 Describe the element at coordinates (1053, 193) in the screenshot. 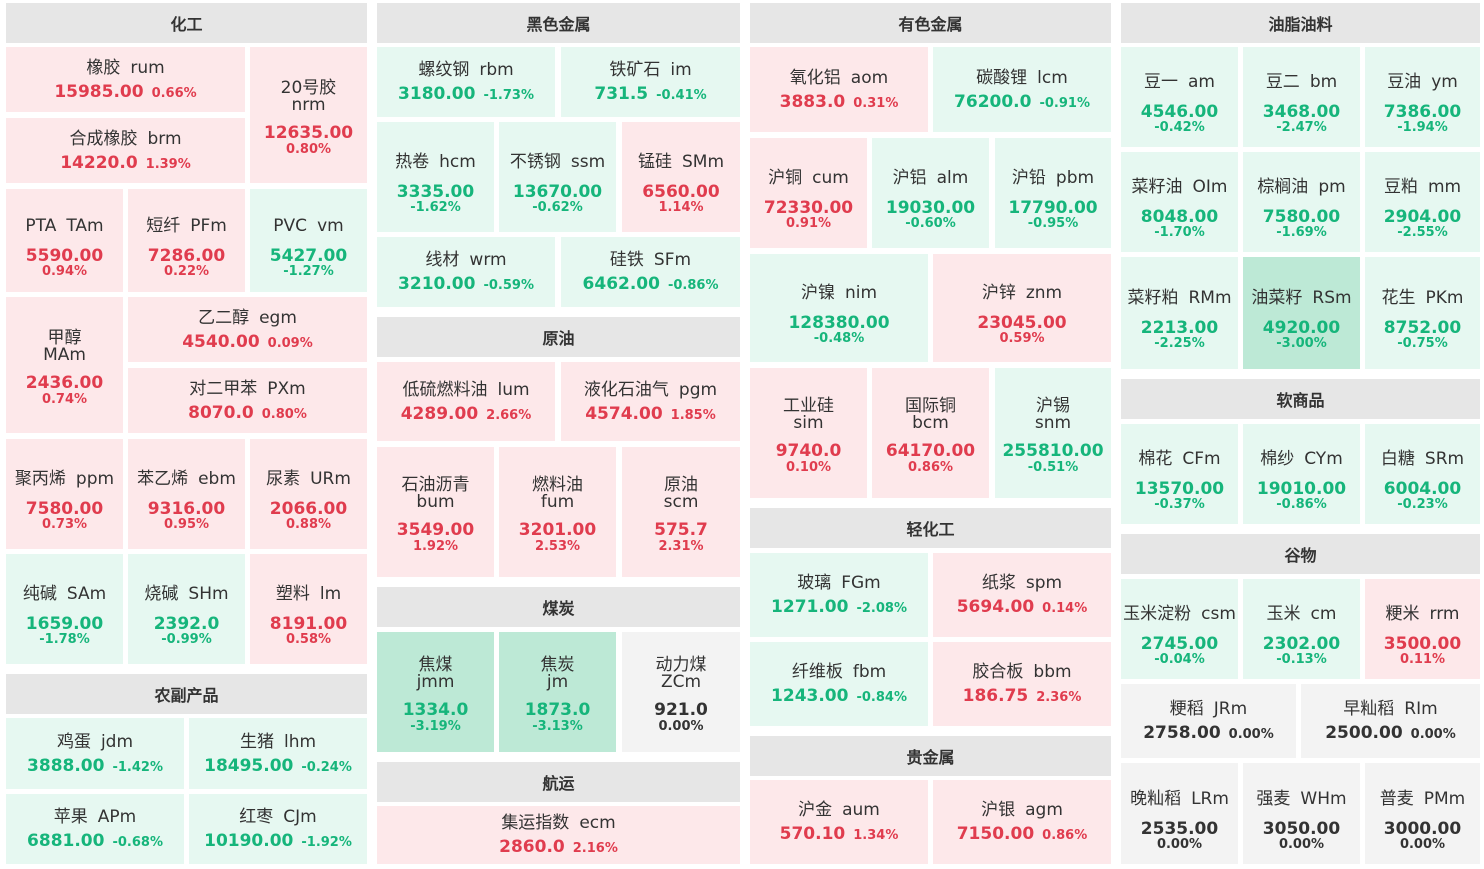

I see `quote-tile-pbm: 沪铅 pbm 17790.00 -0.95%` at that location.